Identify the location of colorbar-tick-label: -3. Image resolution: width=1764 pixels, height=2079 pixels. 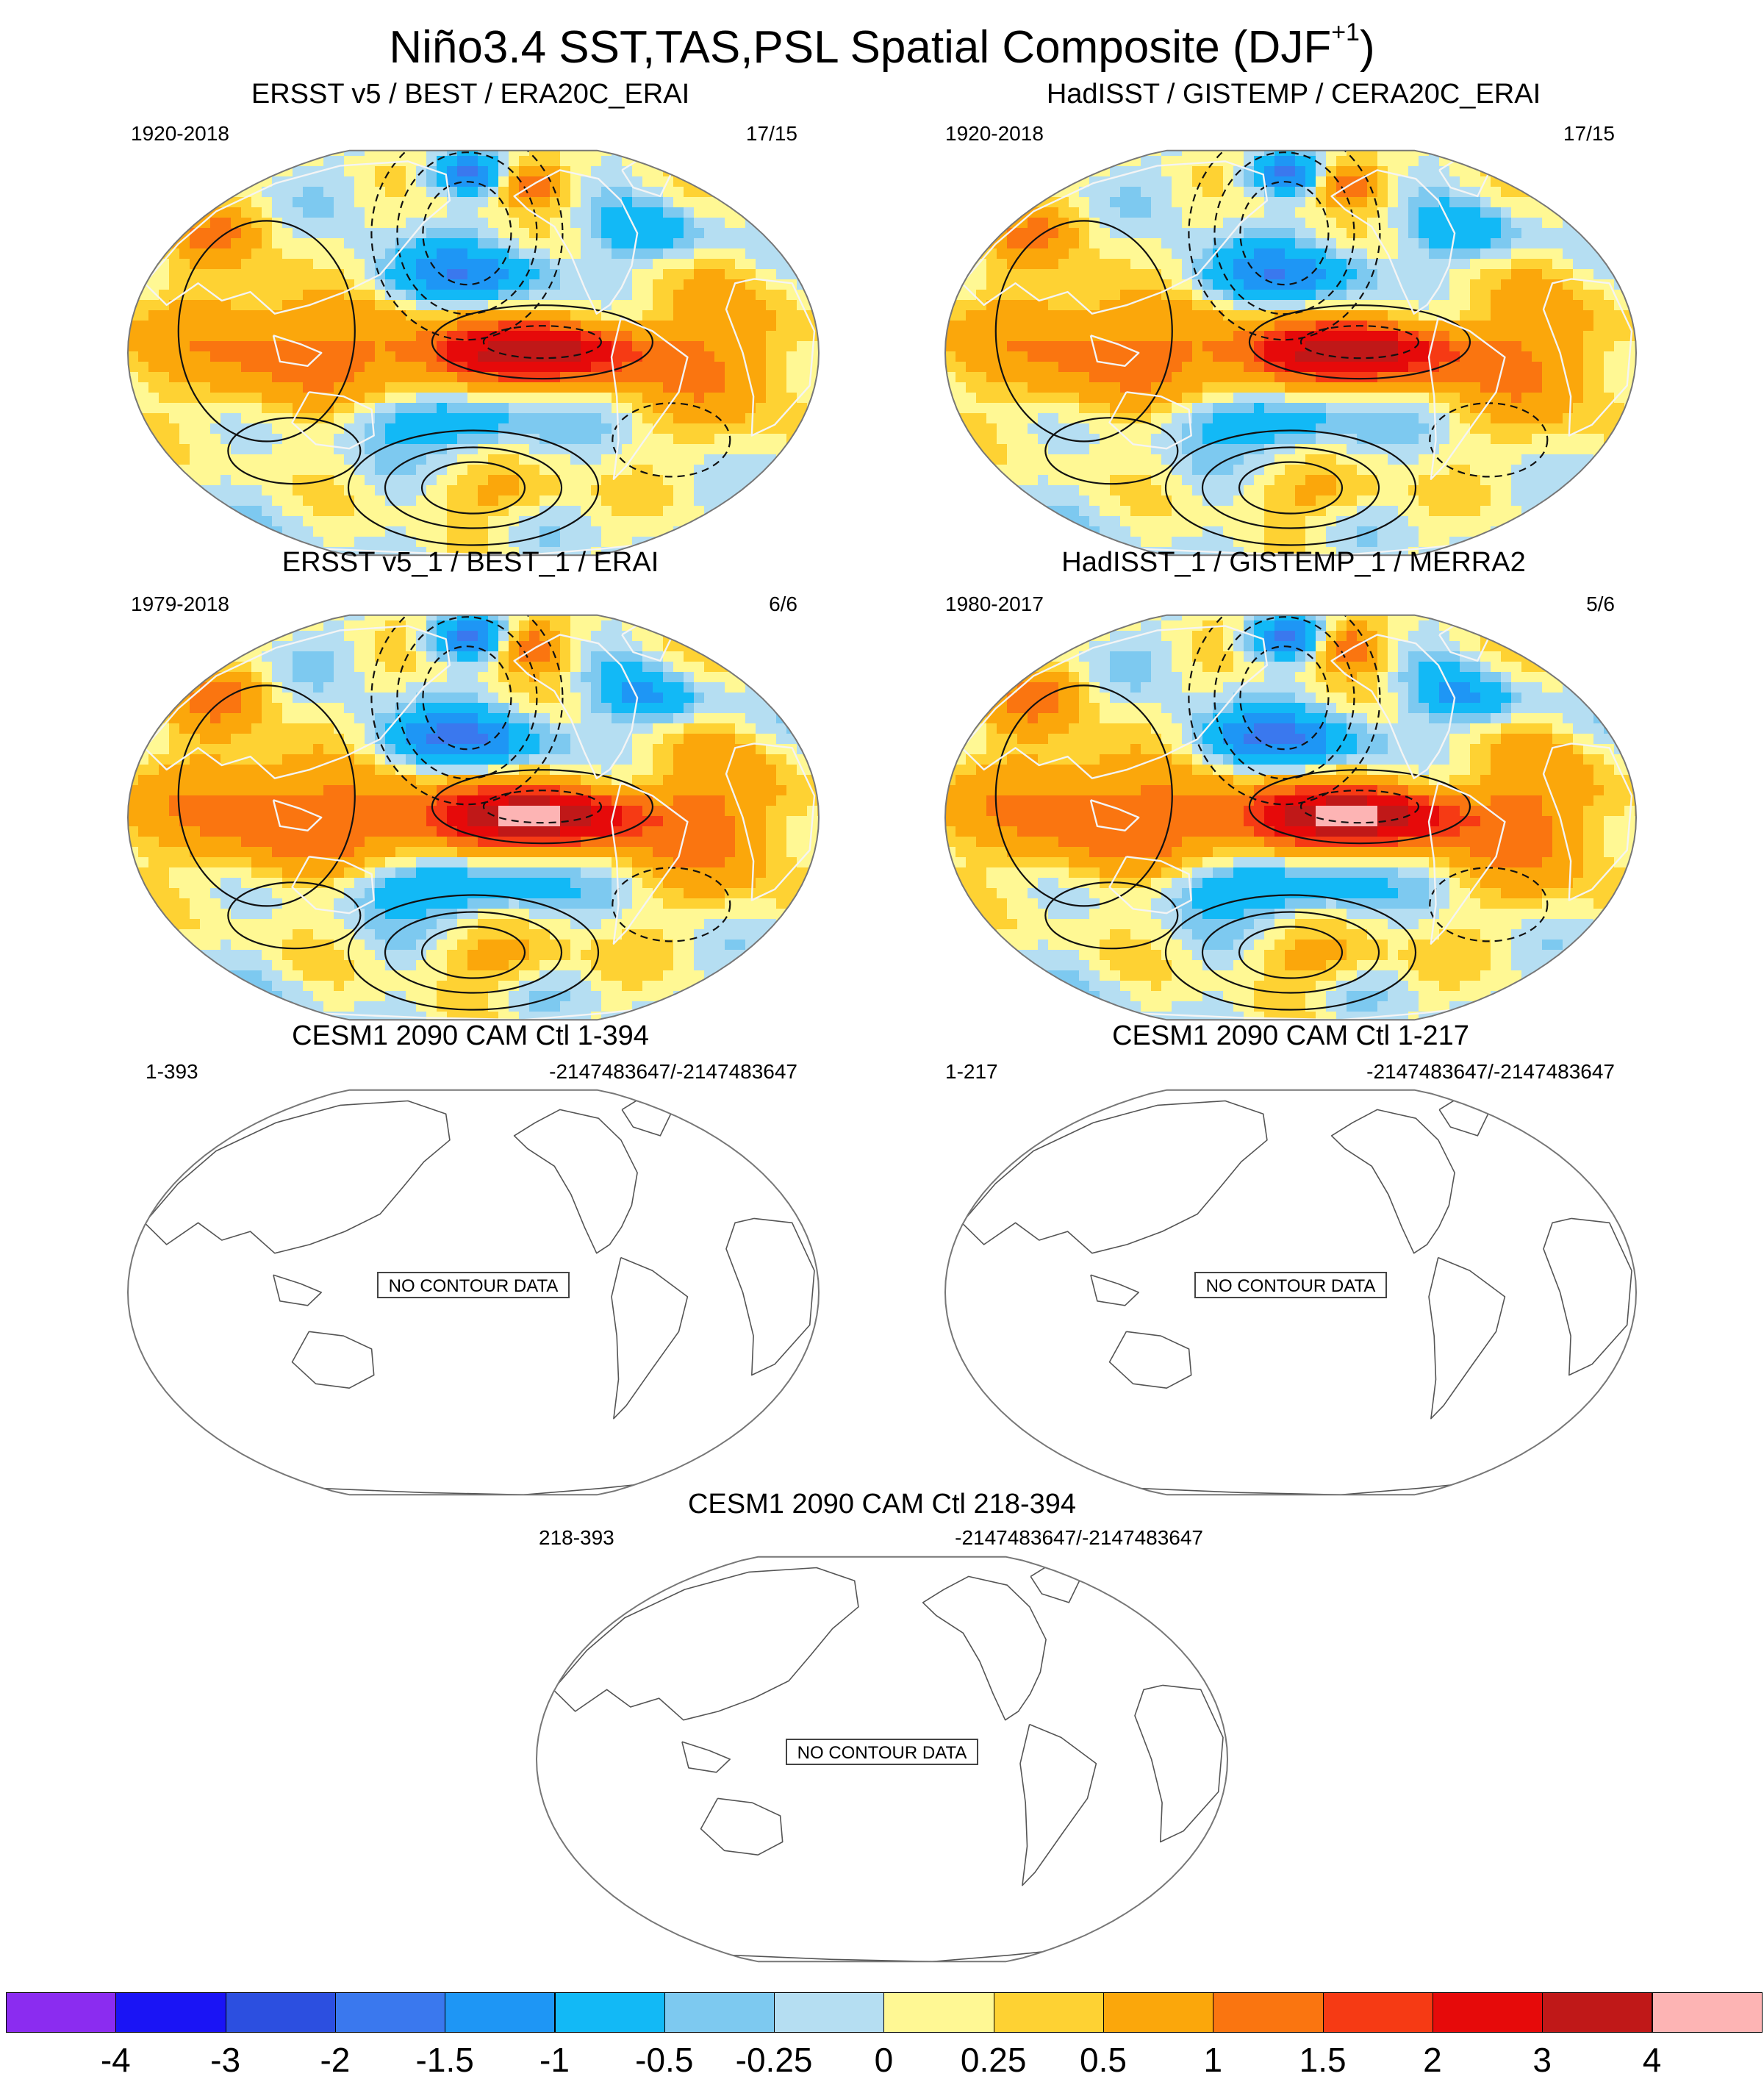
(225, 2060).